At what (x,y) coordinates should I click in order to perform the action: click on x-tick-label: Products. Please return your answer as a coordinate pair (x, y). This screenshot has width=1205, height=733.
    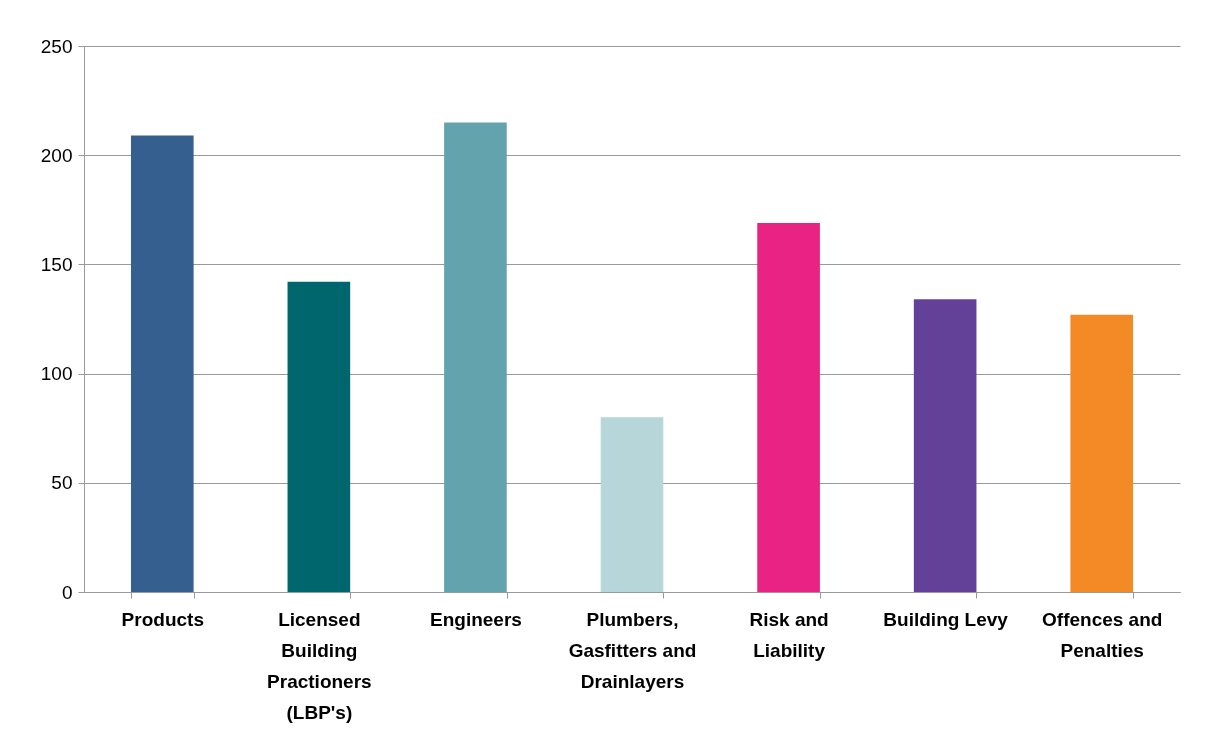
    Looking at the image, I should click on (162, 619).